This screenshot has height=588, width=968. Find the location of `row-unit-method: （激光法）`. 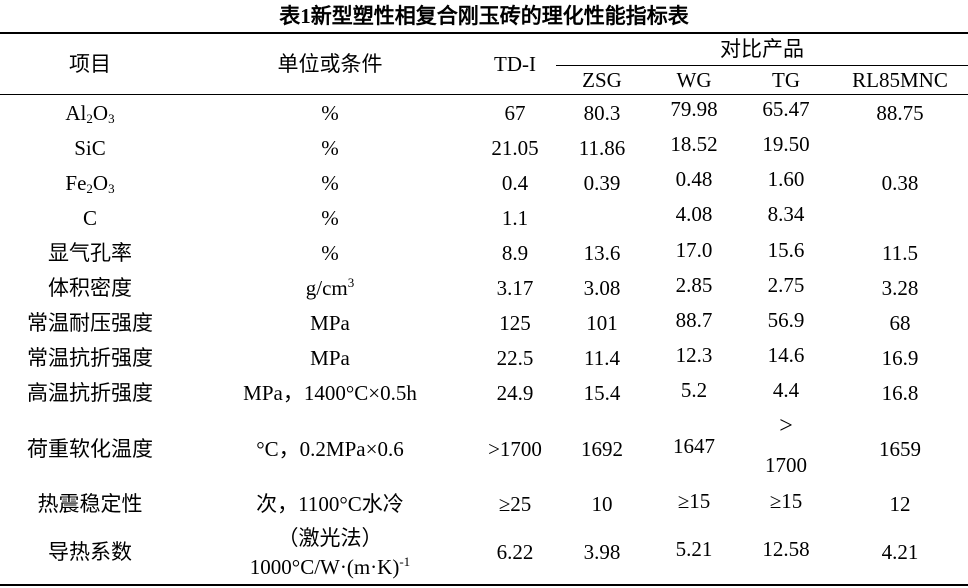

row-unit-method: （激光法） is located at coordinates (330, 538).